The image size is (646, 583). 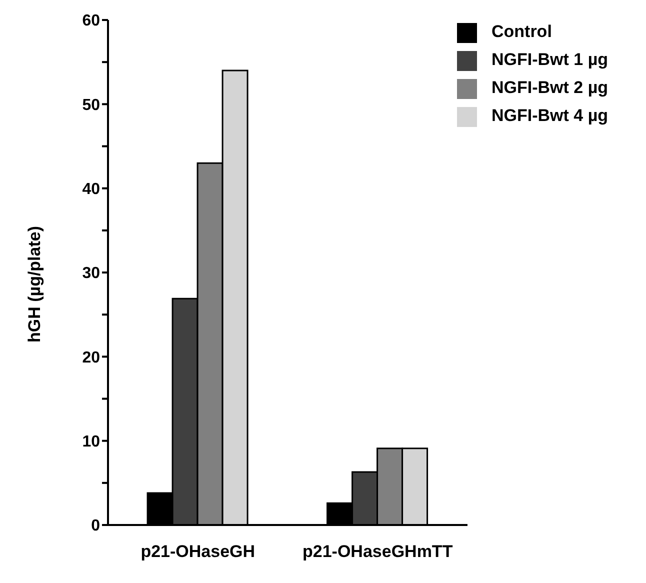 What do you see at coordinates (549, 87) in the screenshot?
I see `legend-label: NGFI-Bwt 2 µg` at bounding box center [549, 87].